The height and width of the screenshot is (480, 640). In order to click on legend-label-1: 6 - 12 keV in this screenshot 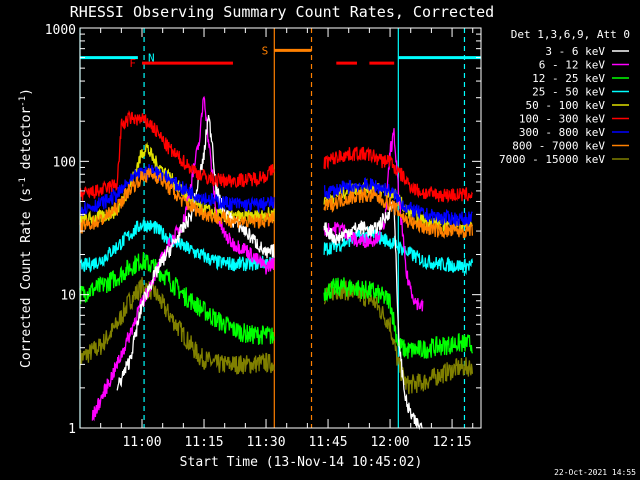, I will do `click(572, 65)`.